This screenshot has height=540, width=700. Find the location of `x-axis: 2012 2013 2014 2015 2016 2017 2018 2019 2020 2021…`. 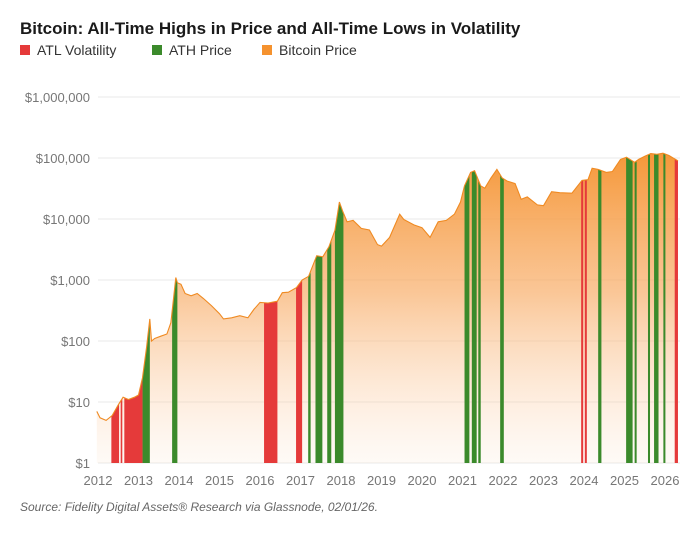

x-axis: 2012 2013 2014 2015 2016 2017 2018 2019 2020 2021… is located at coordinates (382, 480).